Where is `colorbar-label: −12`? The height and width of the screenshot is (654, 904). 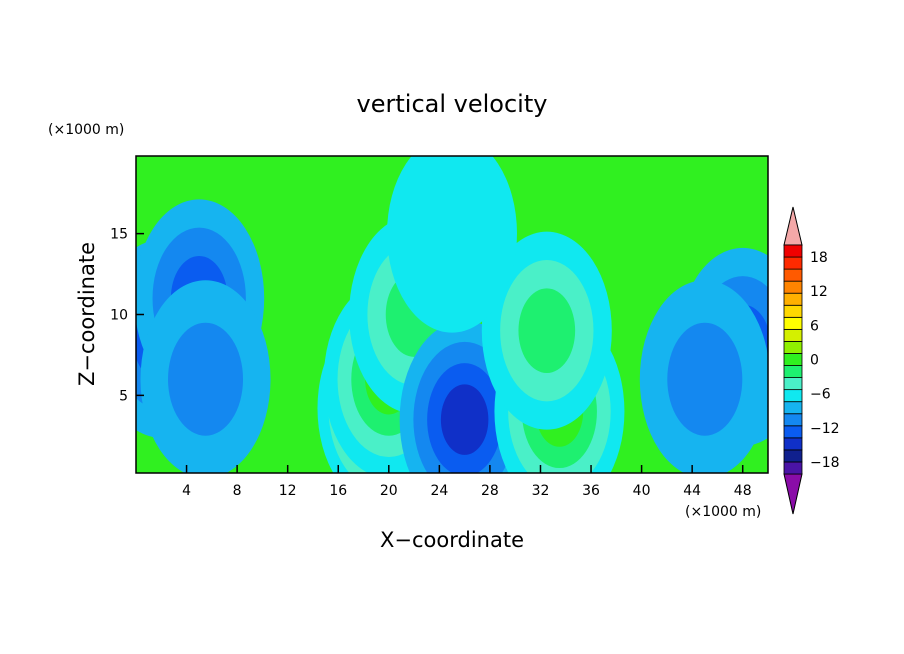
colorbar-label: −12 is located at coordinates (825, 429).